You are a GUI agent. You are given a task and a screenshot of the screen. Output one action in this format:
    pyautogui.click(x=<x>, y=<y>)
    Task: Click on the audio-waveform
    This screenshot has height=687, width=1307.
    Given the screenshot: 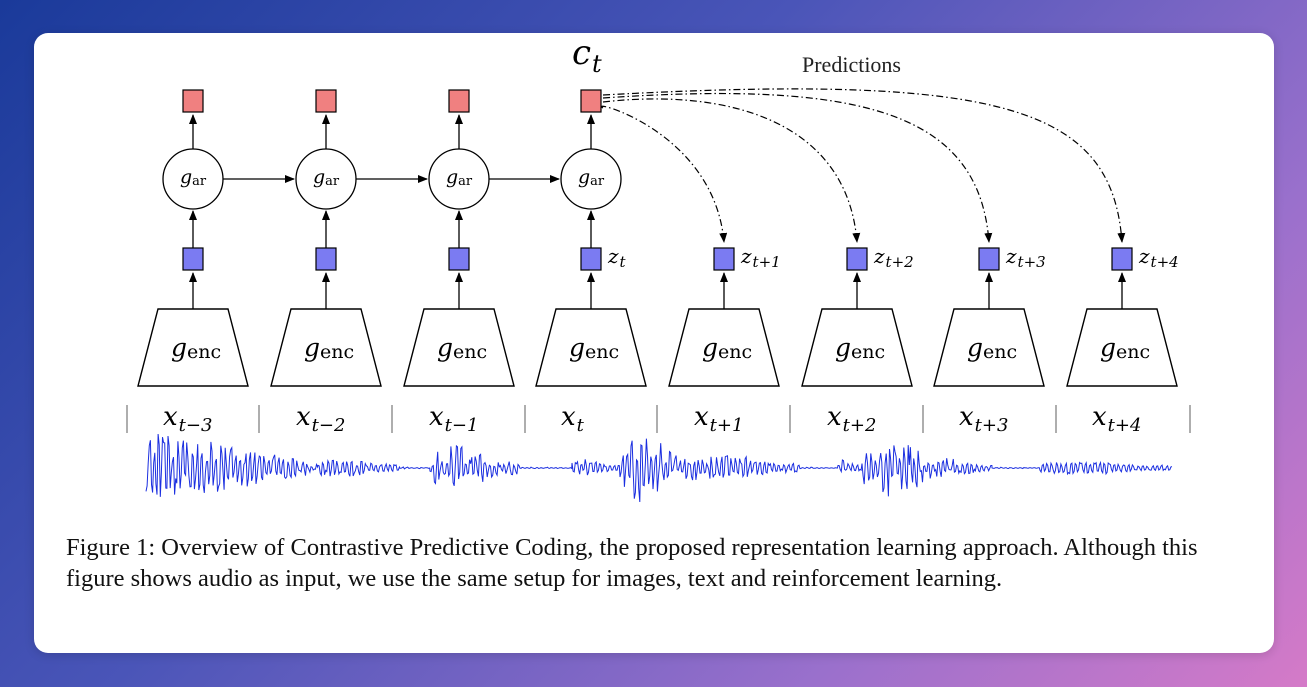 What is the action you would take?
    pyautogui.click(x=659, y=468)
    